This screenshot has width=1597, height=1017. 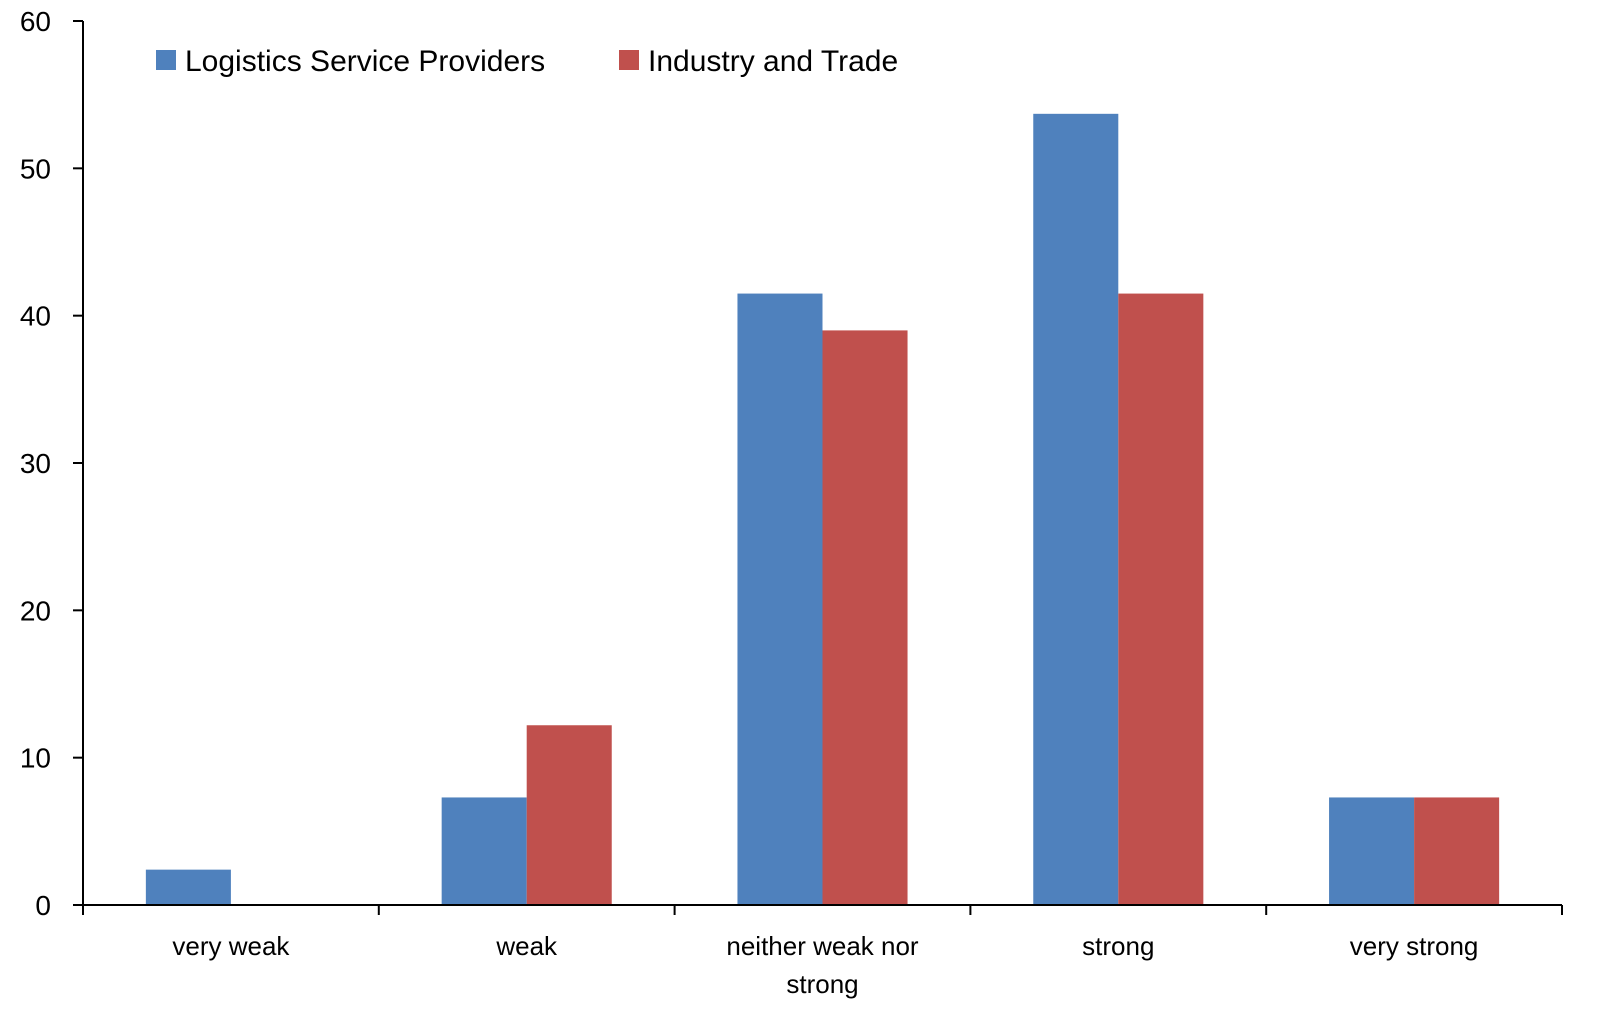 What do you see at coordinates (35, 610) in the screenshot?
I see `y-tick-label: 20` at bounding box center [35, 610].